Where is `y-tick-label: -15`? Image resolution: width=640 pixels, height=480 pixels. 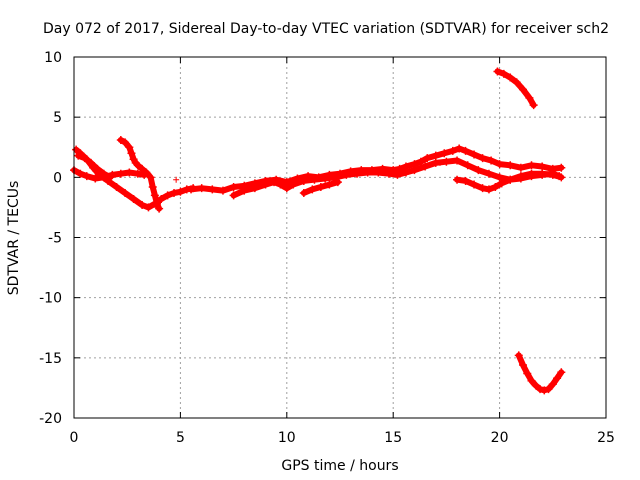 y-tick-label: -15 is located at coordinates (50, 359).